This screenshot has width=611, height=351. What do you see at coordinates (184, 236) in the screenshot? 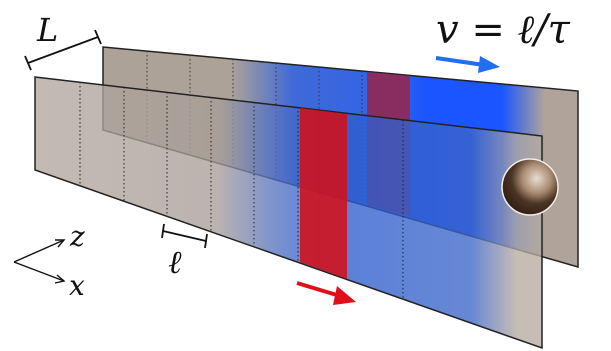
I see `ell-dimension-marker` at bounding box center [184, 236].